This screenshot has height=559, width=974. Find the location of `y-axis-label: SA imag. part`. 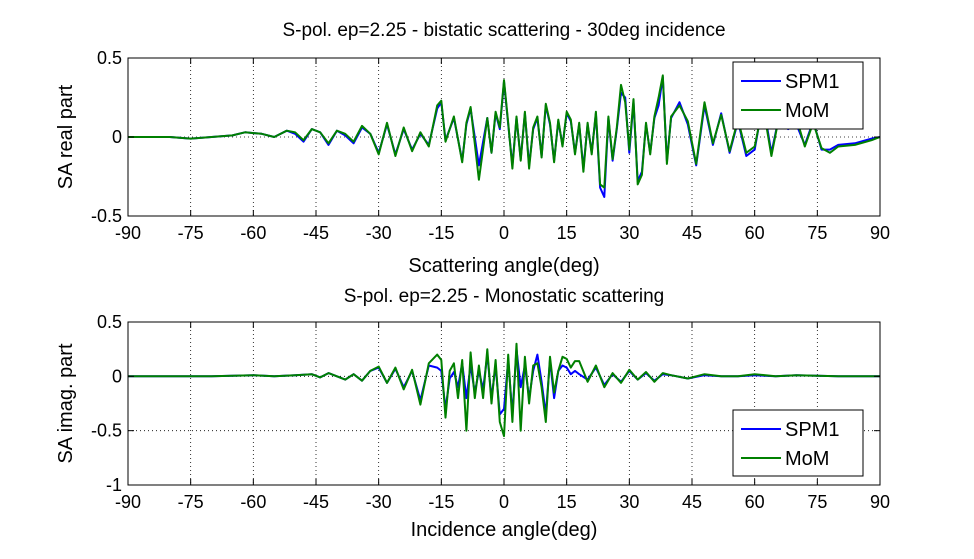

y-axis-label: SA imag. part is located at coordinates (66, 403).